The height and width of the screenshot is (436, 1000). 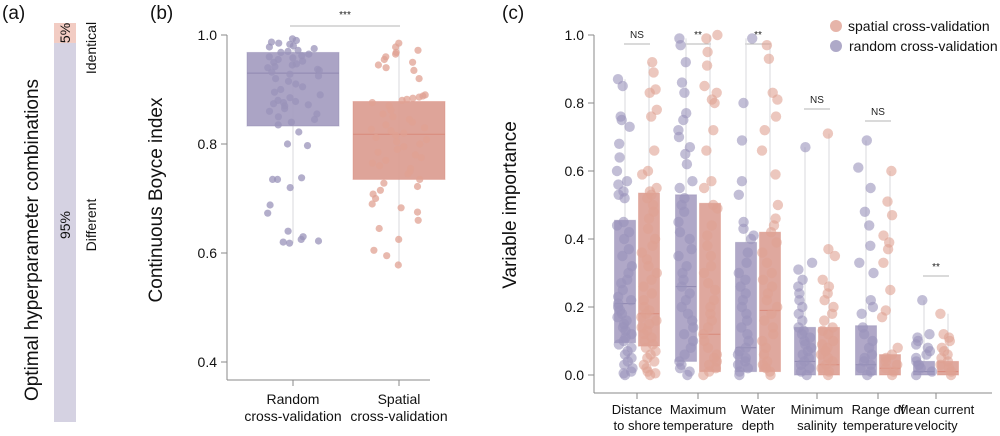 I want to click on y-tick-label: 1.0, so click(x=575, y=35).